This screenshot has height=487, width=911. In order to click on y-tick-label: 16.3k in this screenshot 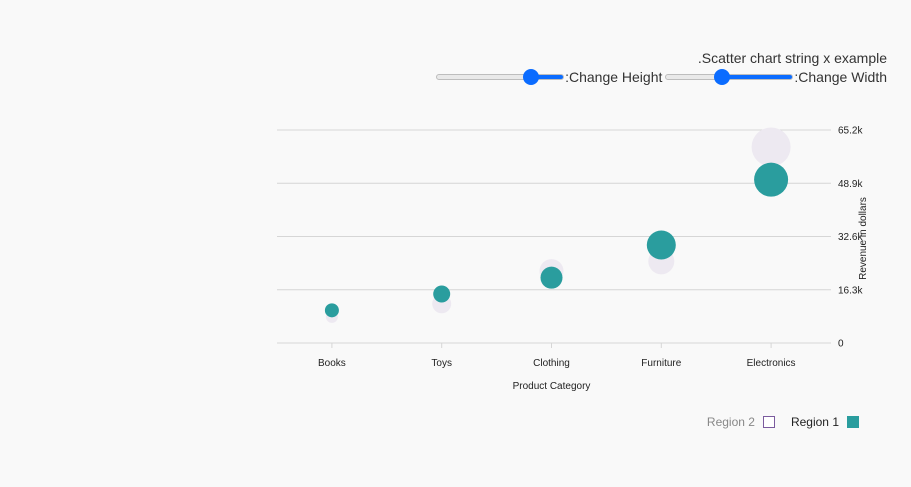, I will do `click(850, 290)`.